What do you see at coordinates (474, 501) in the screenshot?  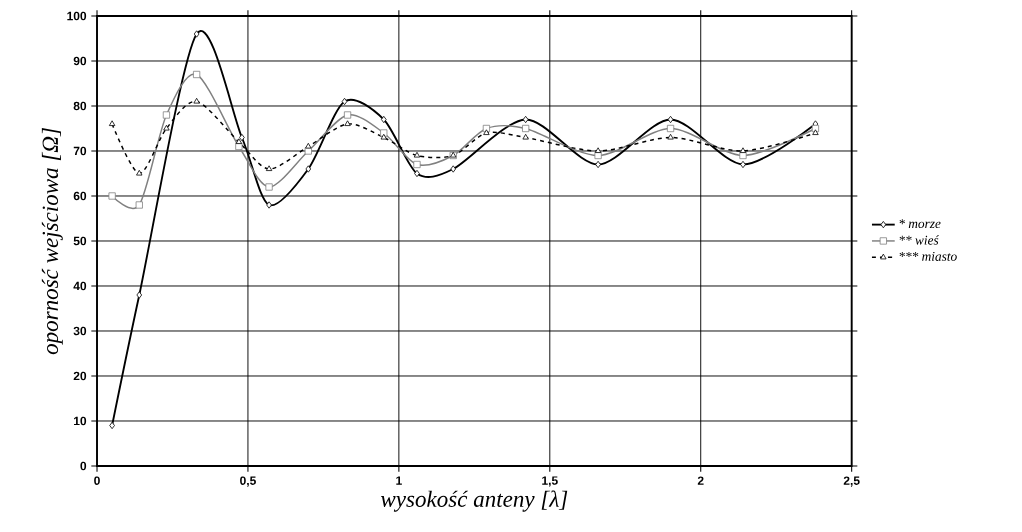 I see `x-axis-title: wysokość anteny [λ]` at bounding box center [474, 501].